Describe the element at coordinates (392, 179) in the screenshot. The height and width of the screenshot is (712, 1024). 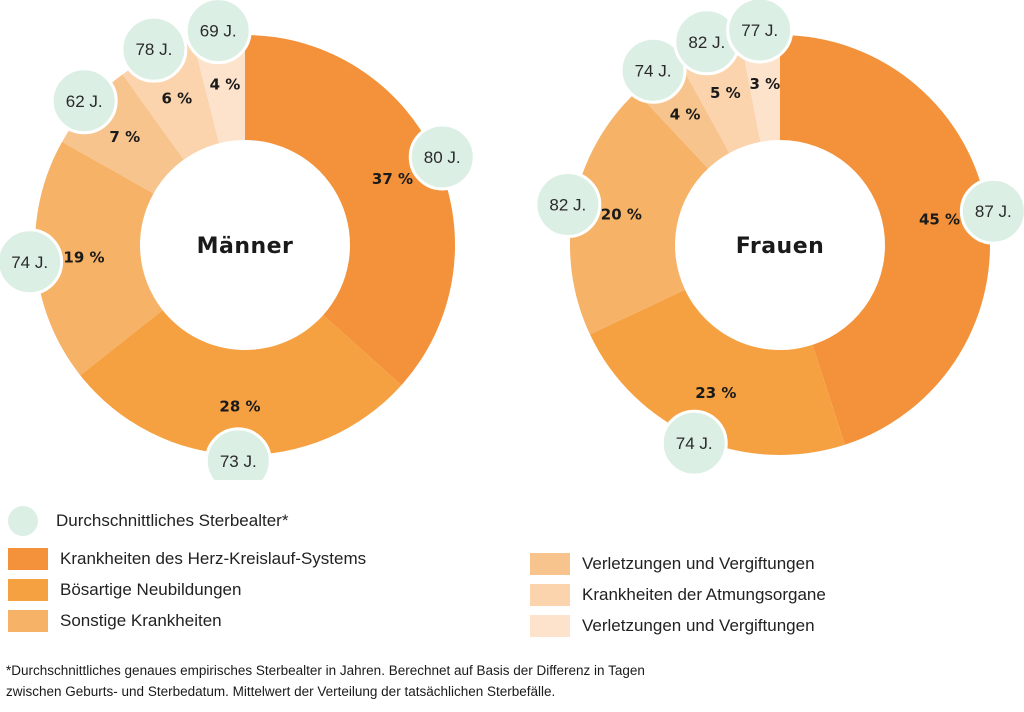
I see `slice-value-label: 37 %` at that location.